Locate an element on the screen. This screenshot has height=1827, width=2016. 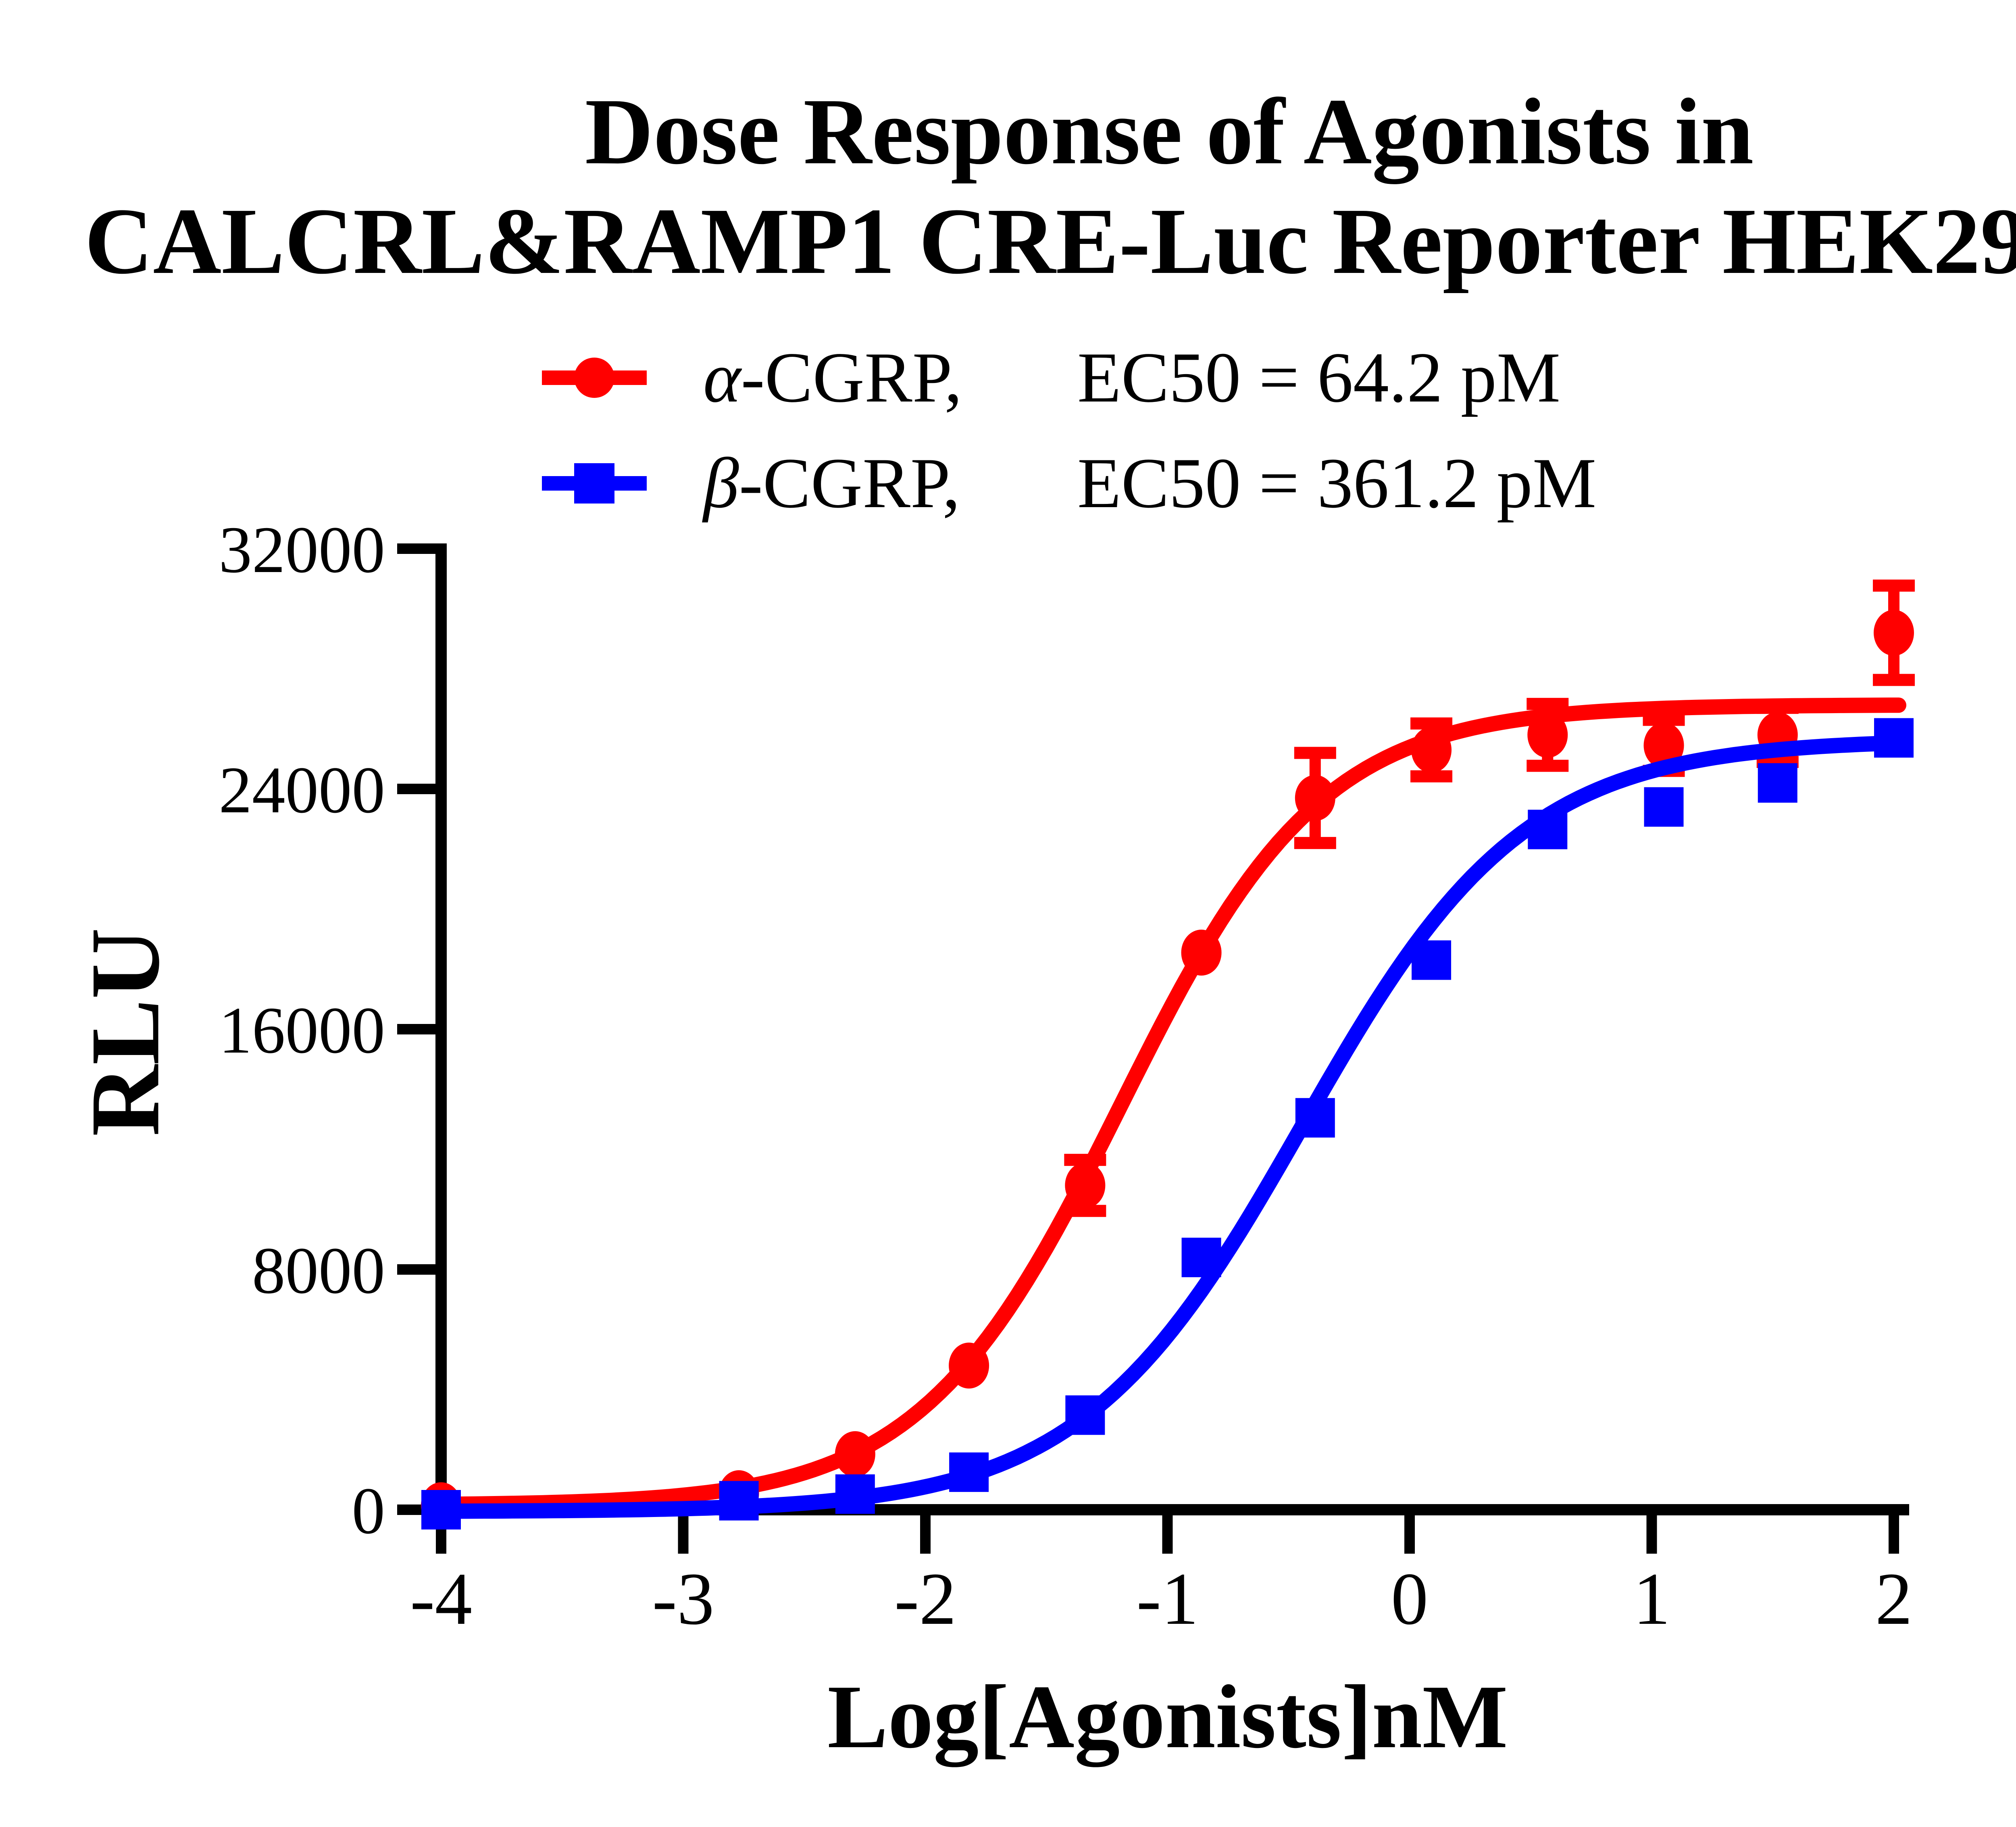
legend-label-beta-cgrp: β-CGRP, EC50 = 361.2 pM is located at coordinates (1149, 482).